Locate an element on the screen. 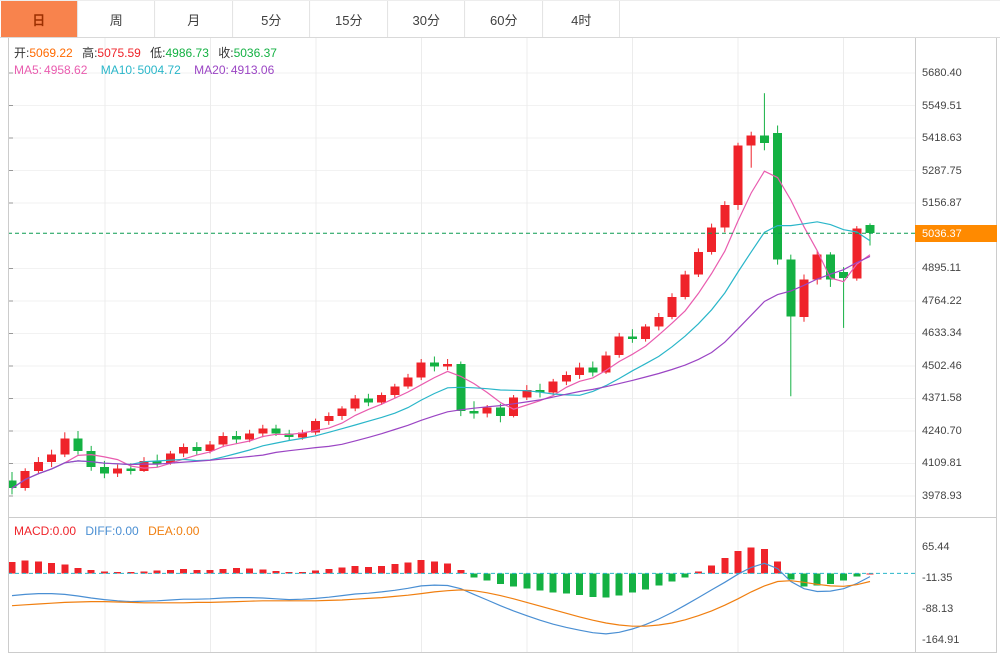 The height and width of the screenshot is (663, 1000). macd-axis-label: -88.13 is located at coordinates (938, 608).